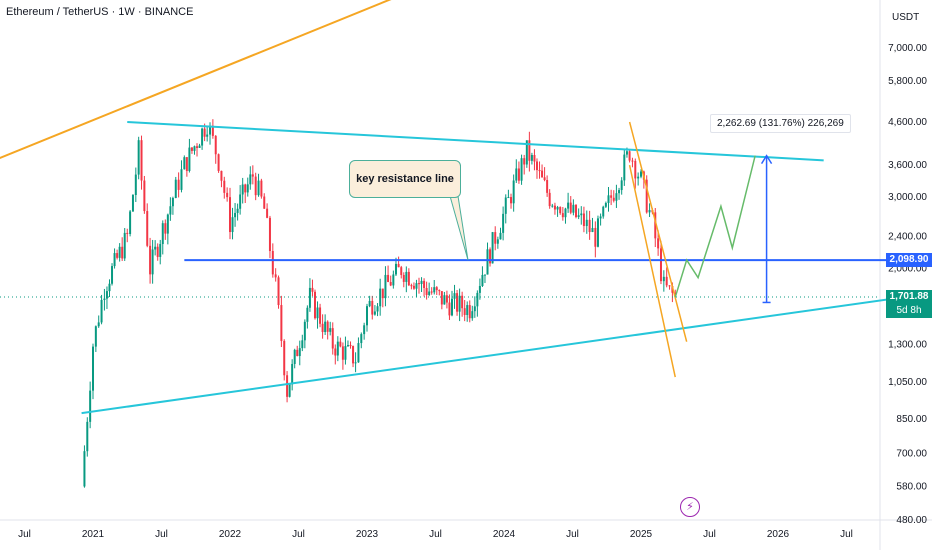 The image size is (932, 550). Describe the element at coordinates (196, 80) in the screenshot. I see `orange-uptrend-line` at that location.